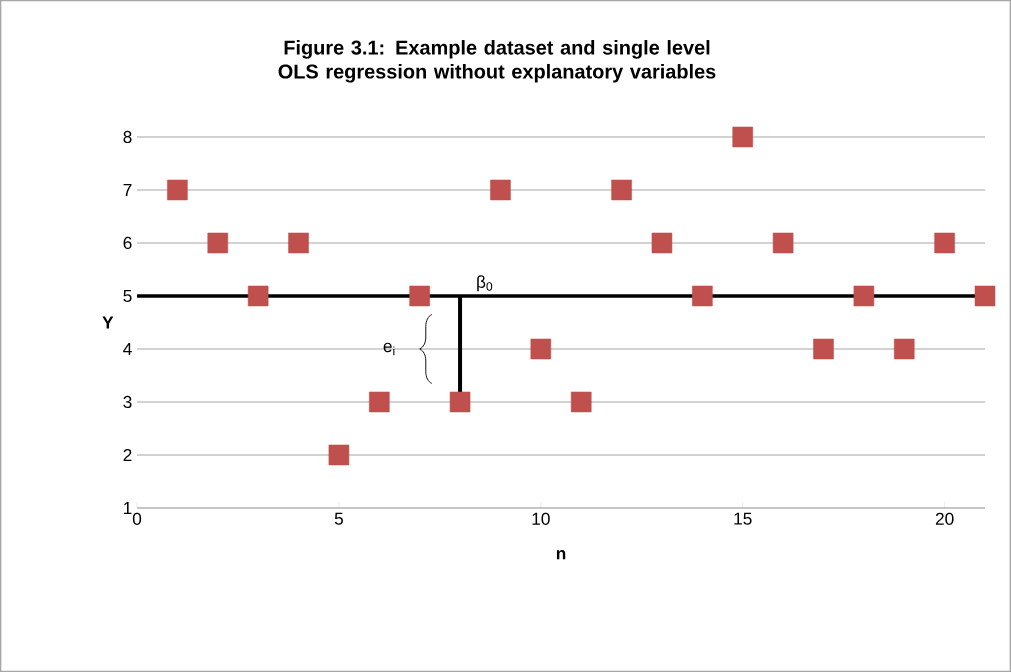  Describe the element at coordinates (561, 555) in the screenshot. I see `x-axis-title: n` at that location.